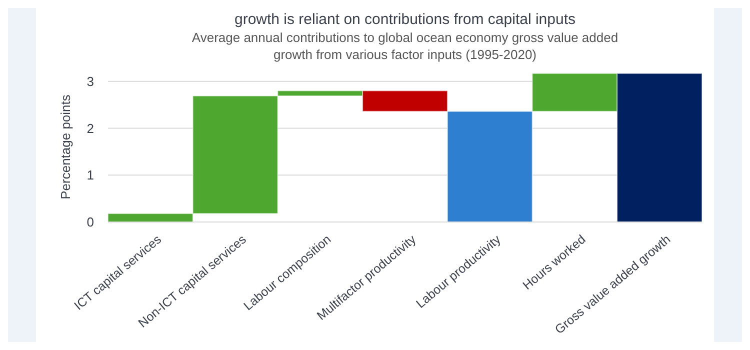 This screenshot has width=750, height=350. I want to click on y-axis-title: Percentage points, so click(65, 147).